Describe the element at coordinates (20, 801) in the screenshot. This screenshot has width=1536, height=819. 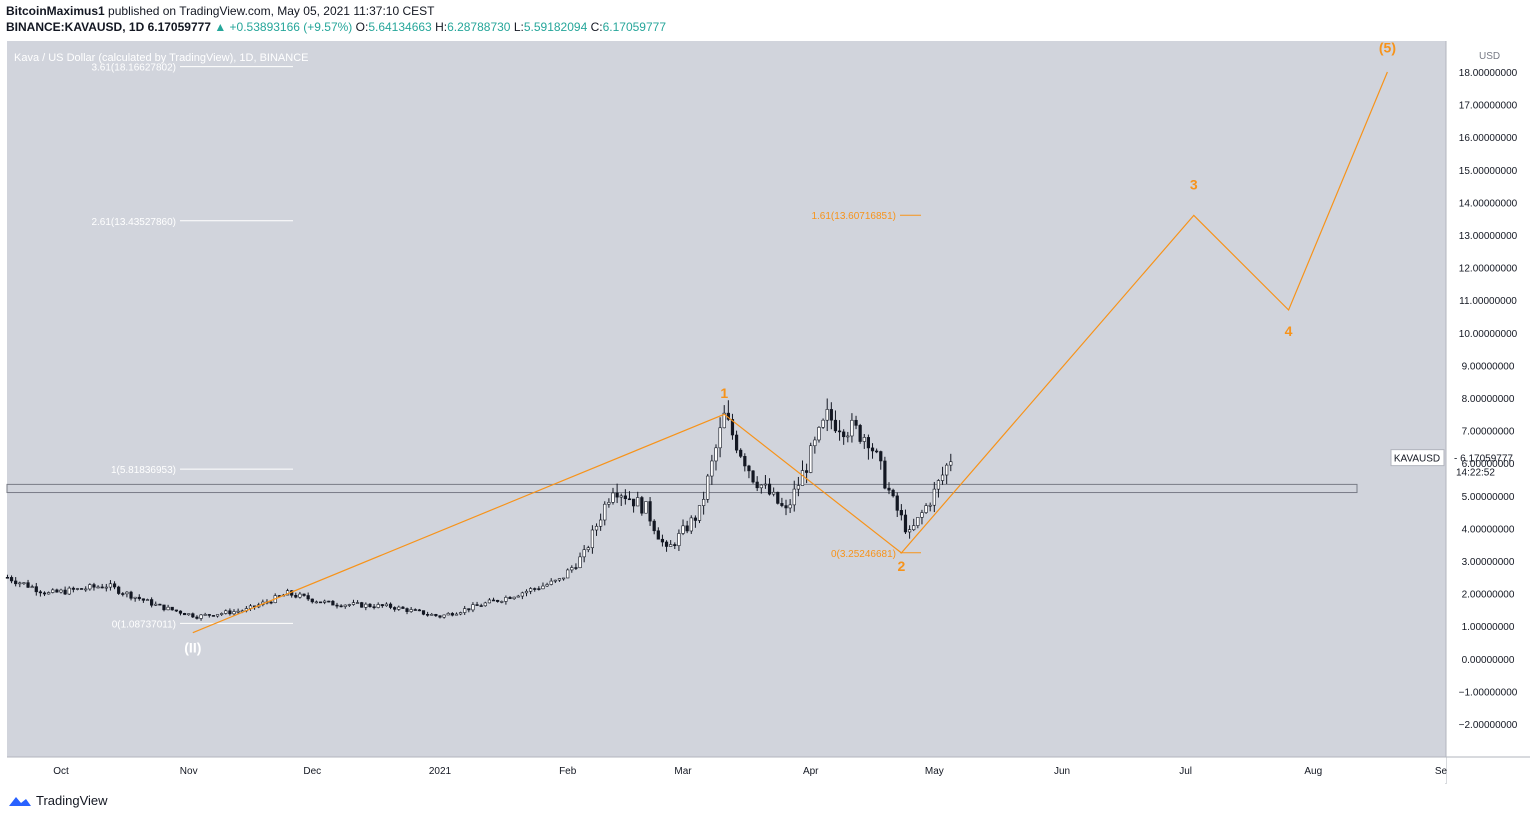
I see `tradingview-logo-icon` at that location.